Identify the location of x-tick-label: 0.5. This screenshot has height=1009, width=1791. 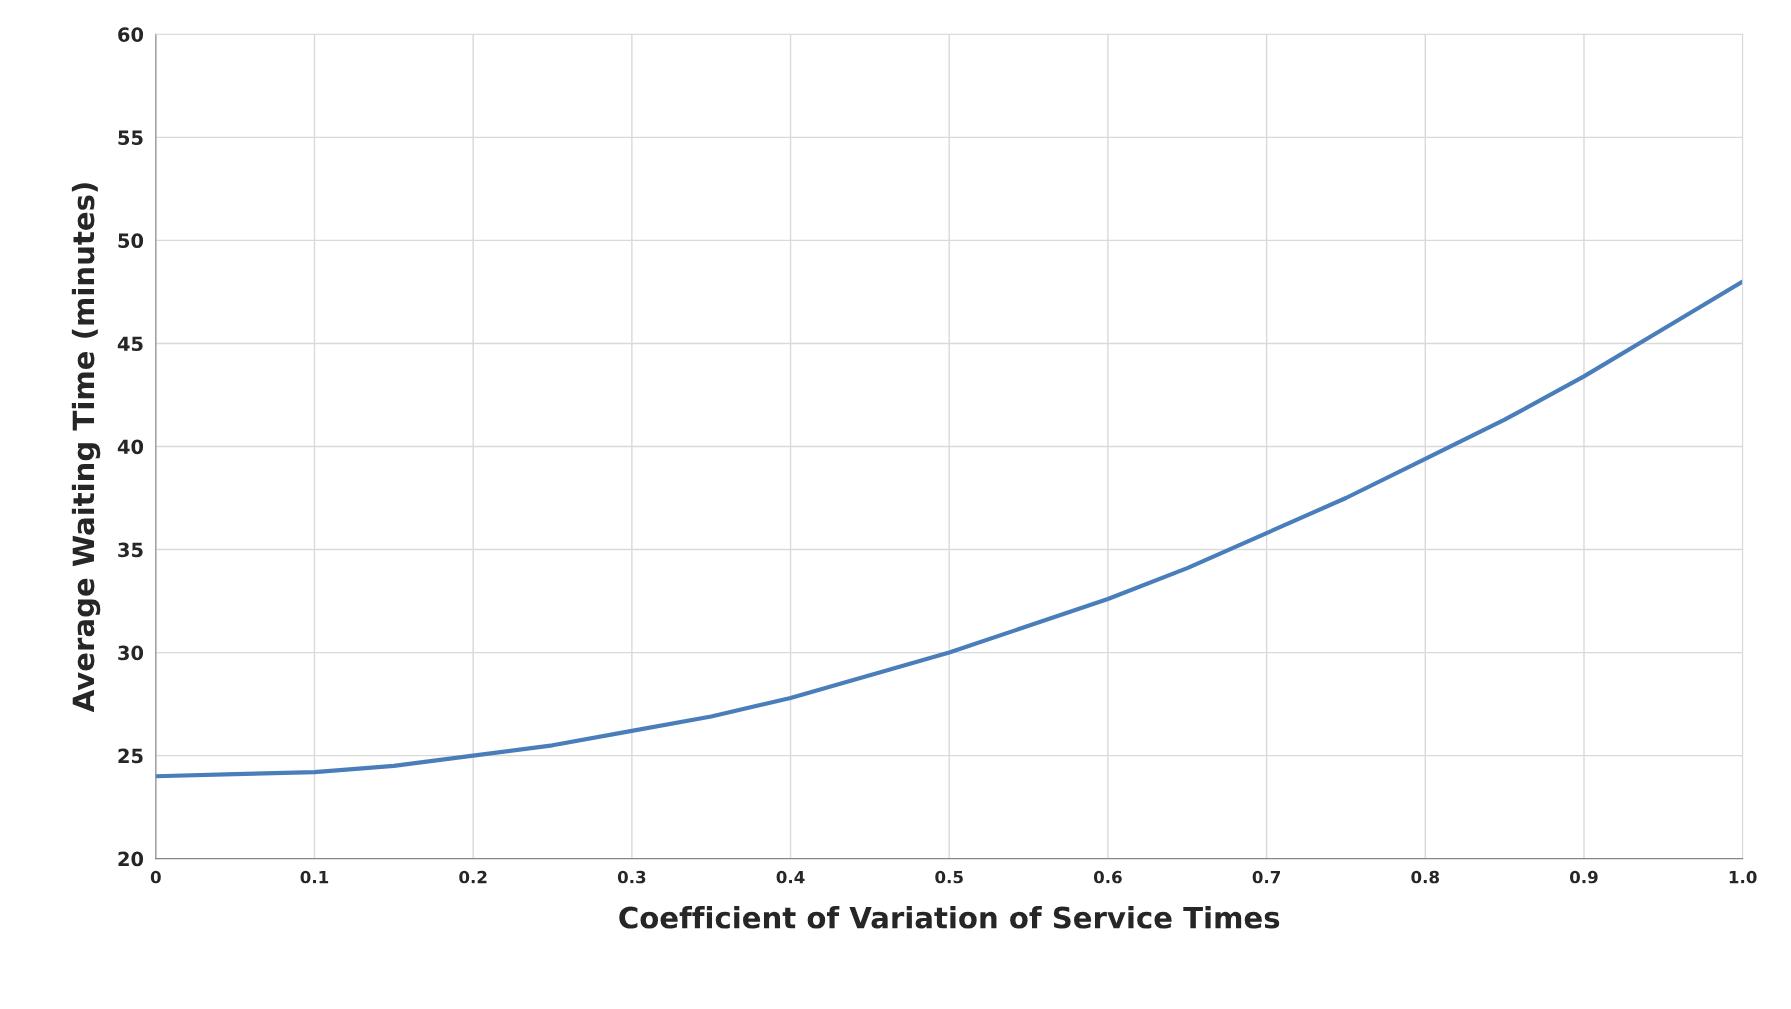
(949, 877).